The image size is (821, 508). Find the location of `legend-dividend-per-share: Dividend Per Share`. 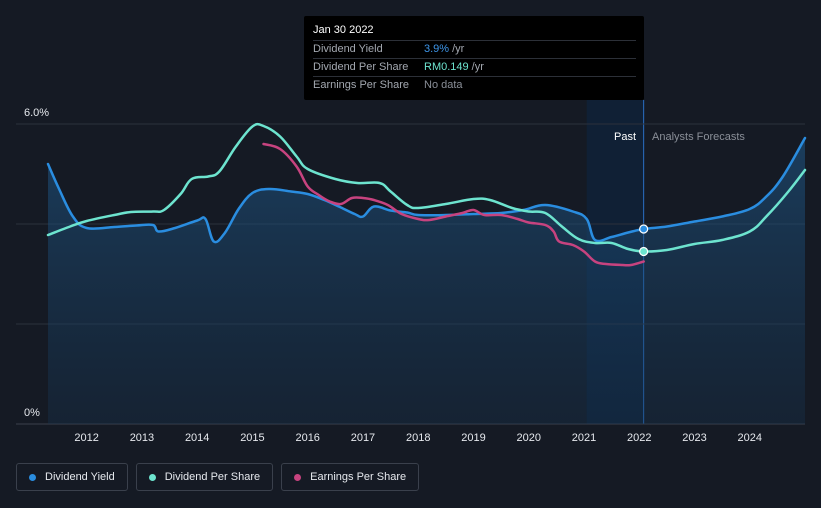

legend-dividend-per-share: Dividend Per Share is located at coordinates (204, 477).